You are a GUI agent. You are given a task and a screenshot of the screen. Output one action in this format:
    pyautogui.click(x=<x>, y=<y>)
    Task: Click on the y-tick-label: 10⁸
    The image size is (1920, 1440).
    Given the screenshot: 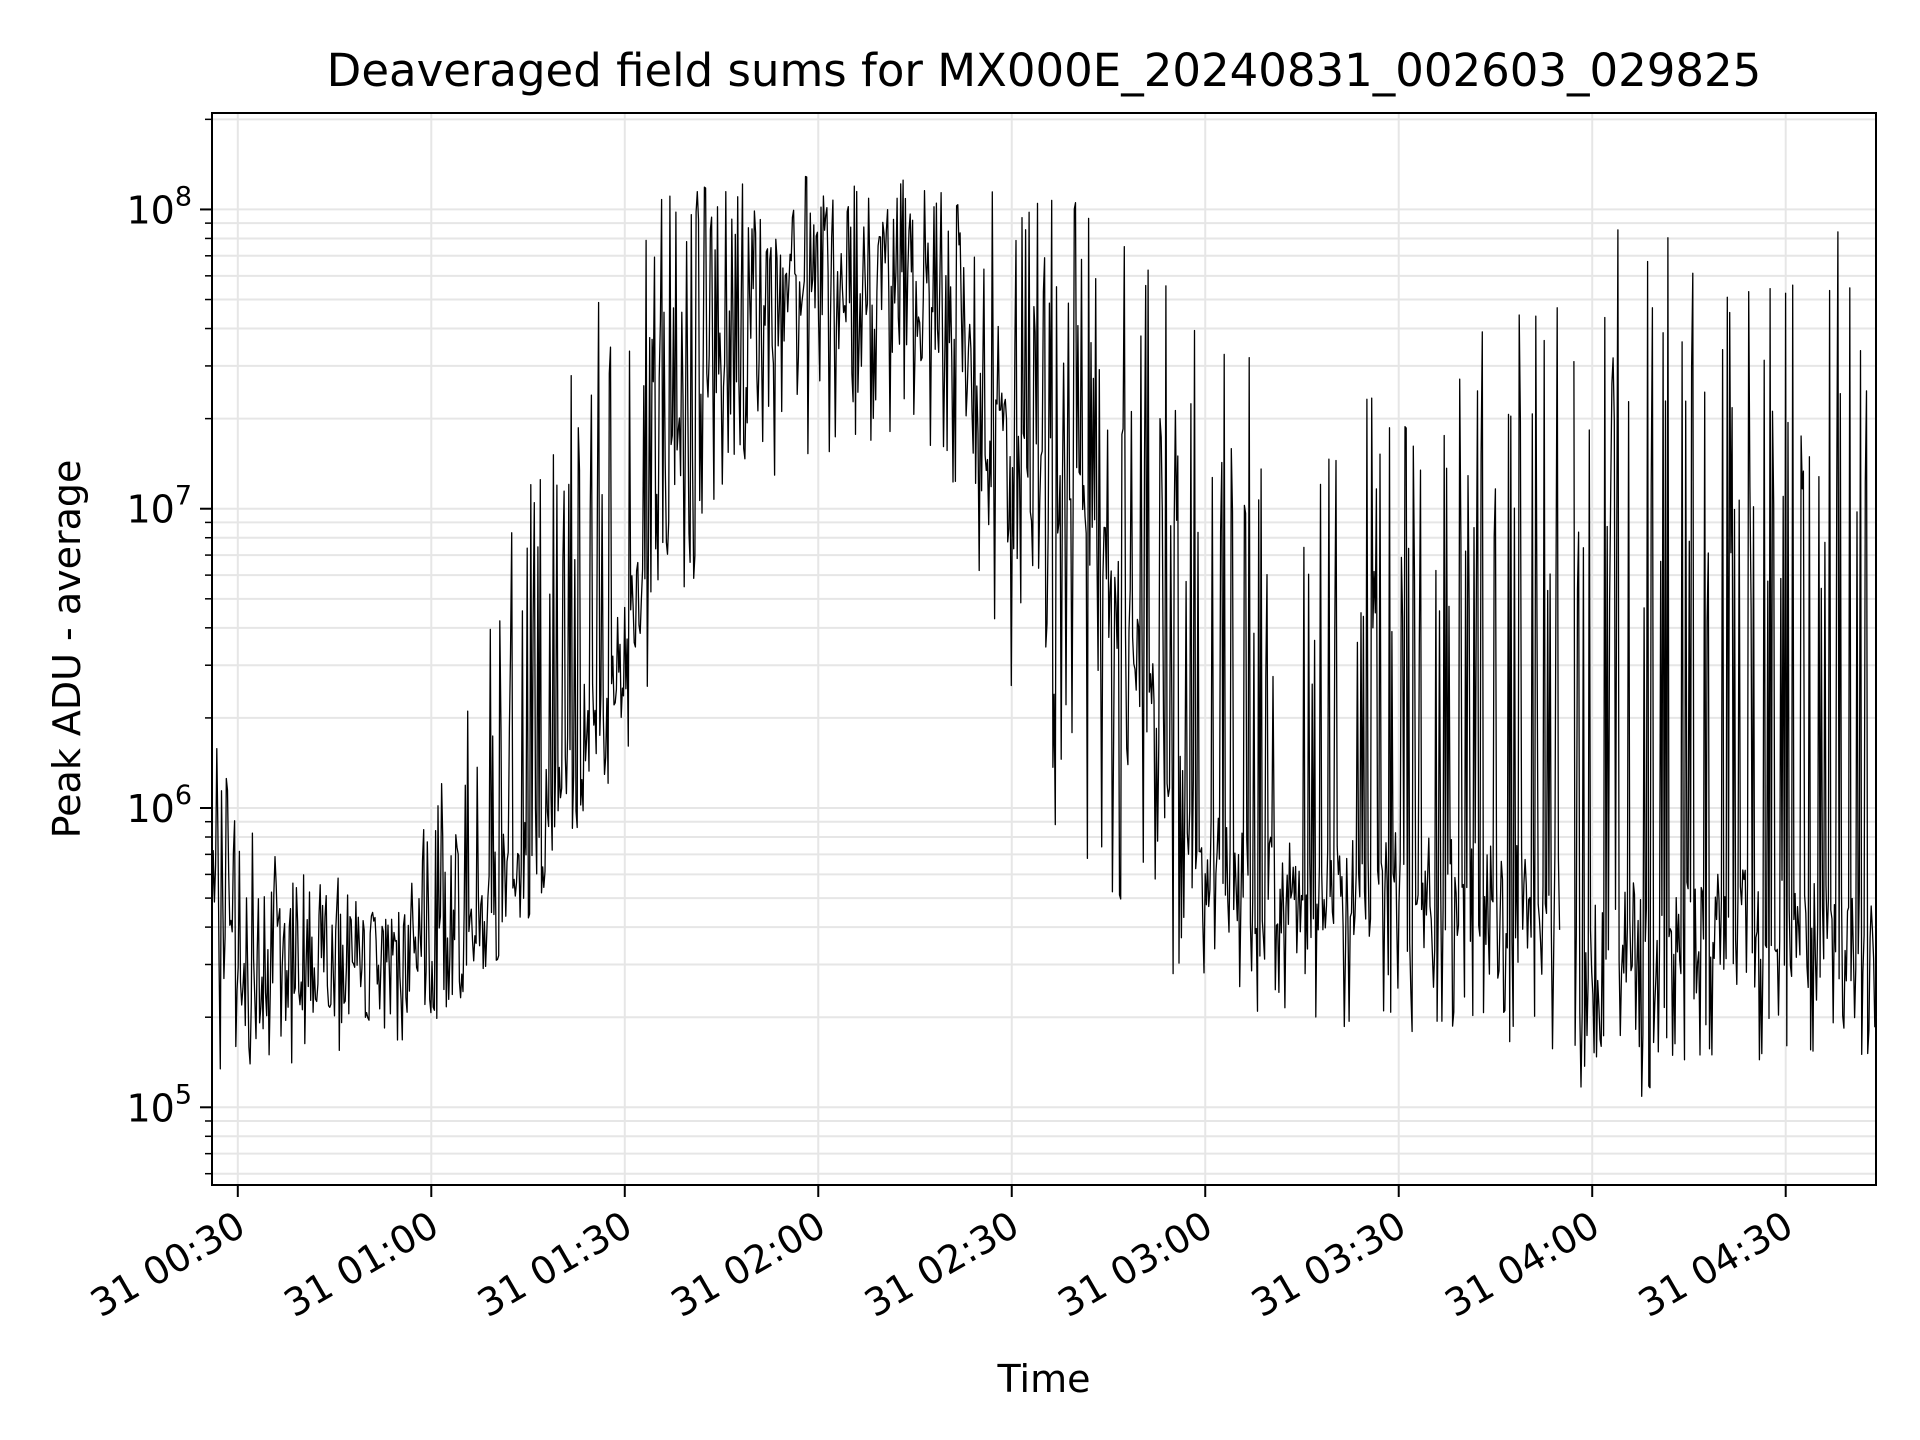 What is the action you would take?
    pyautogui.click(x=159, y=206)
    